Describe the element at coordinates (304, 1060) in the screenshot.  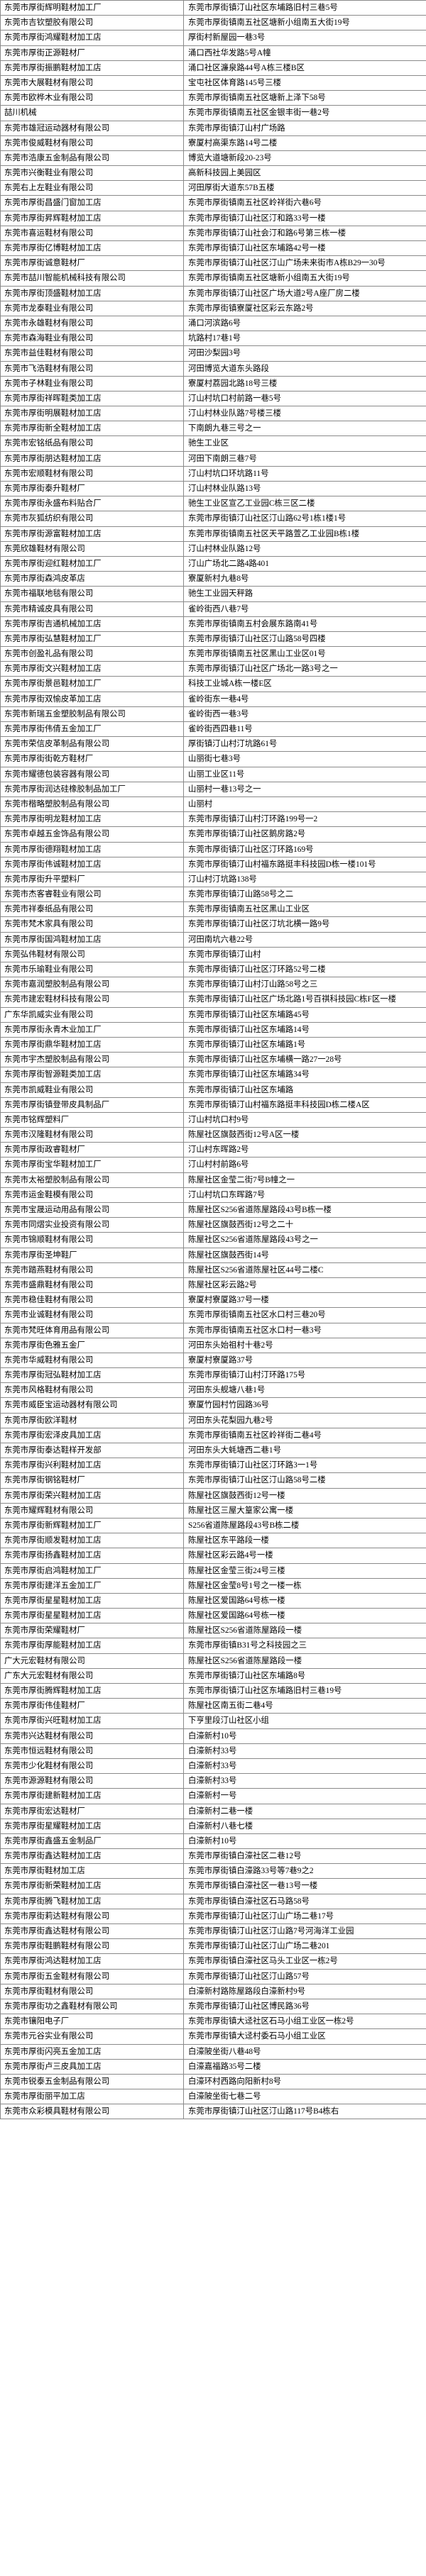
I see `company-address-cell: 东莞市厚街镇汀山社区东埔横一路27一28号` at that location.